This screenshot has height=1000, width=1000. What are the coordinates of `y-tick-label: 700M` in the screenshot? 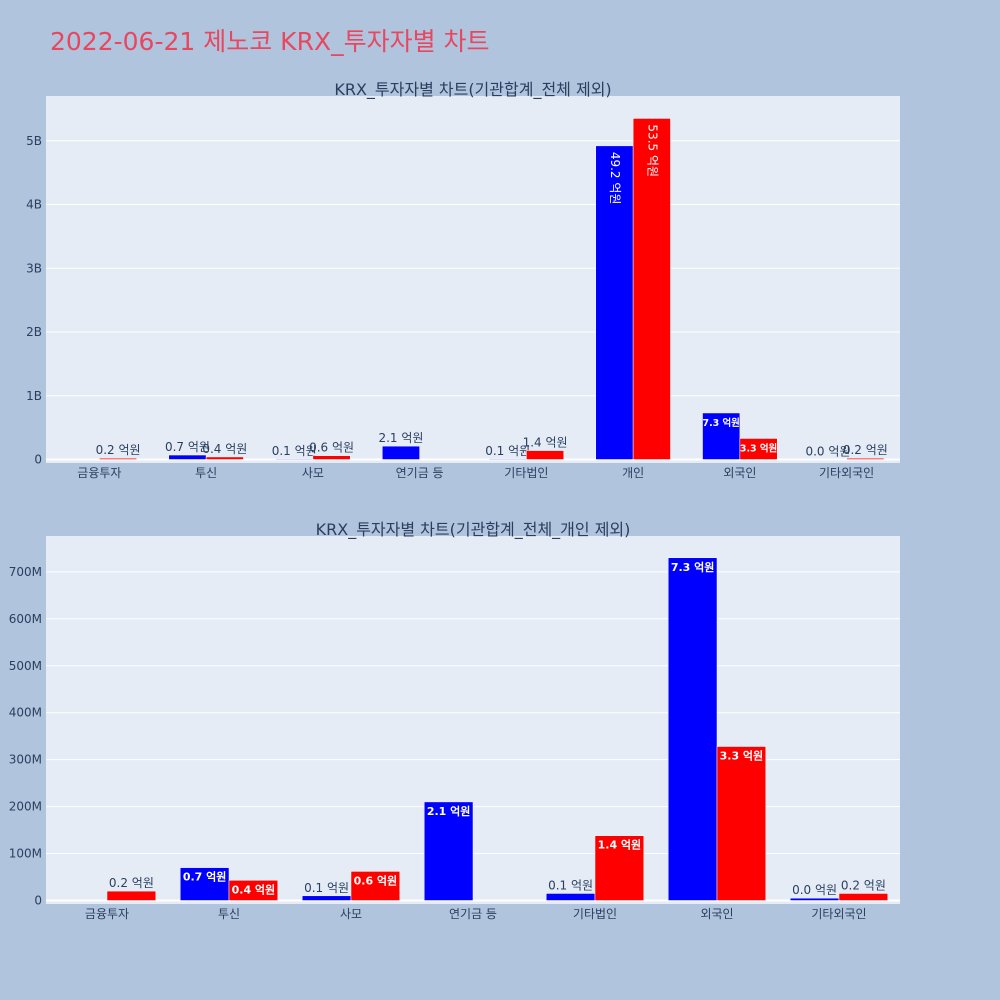 It's located at (25, 572).